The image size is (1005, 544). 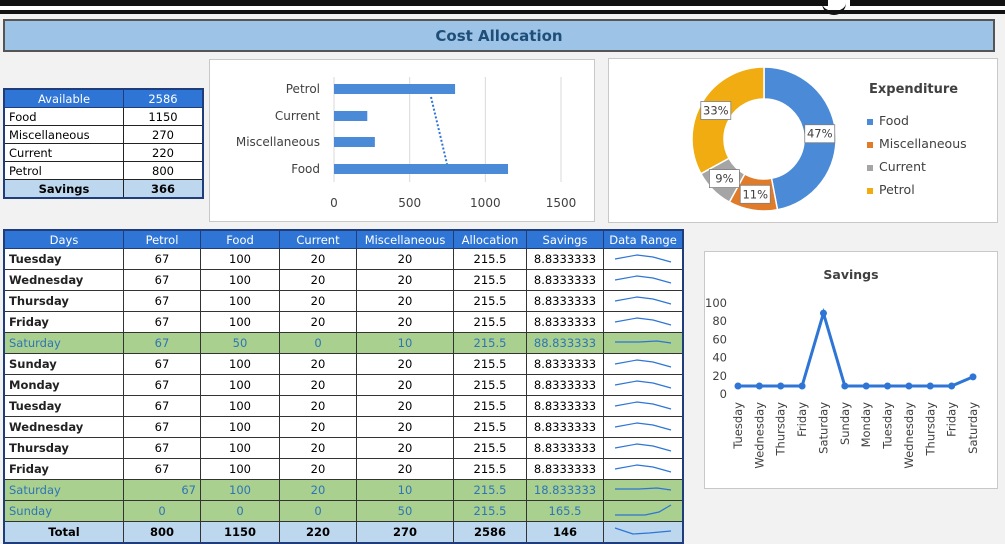 What do you see at coordinates (63, 239) in the screenshot?
I see `col-header-days: Days` at bounding box center [63, 239].